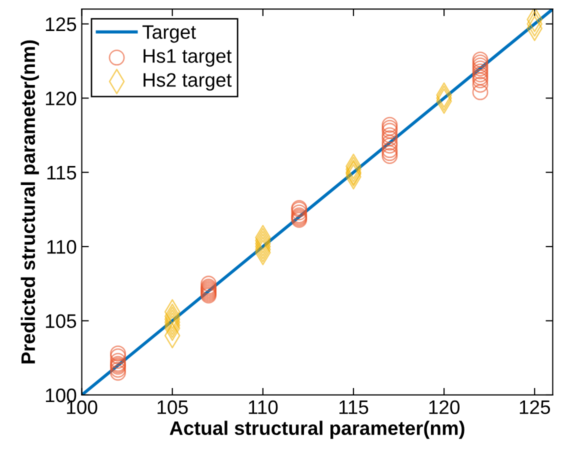 The height and width of the screenshot is (454, 564). Describe the element at coordinates (61, 99) in the screenshot. I see `y-tick-label: 120` at that location.